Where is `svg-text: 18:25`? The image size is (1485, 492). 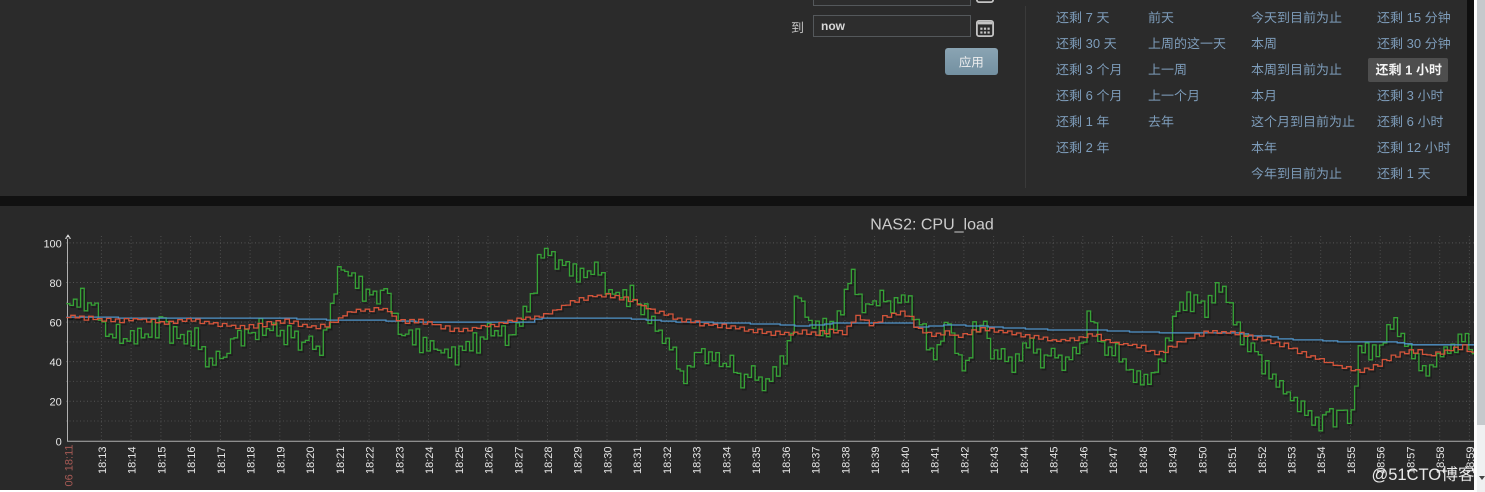 svg-text: 18:25 is located at coordinates (460, 461).